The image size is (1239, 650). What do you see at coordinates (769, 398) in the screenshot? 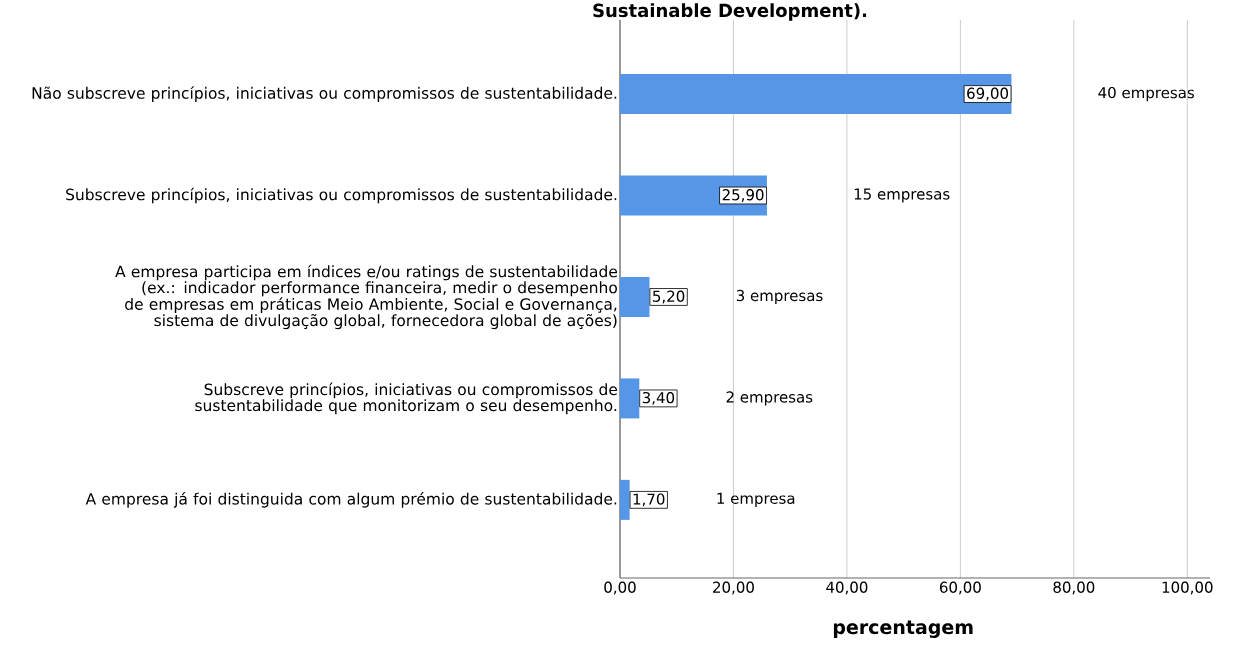
I see `annotation: 2 empresas` at bounding box center [769, 398].